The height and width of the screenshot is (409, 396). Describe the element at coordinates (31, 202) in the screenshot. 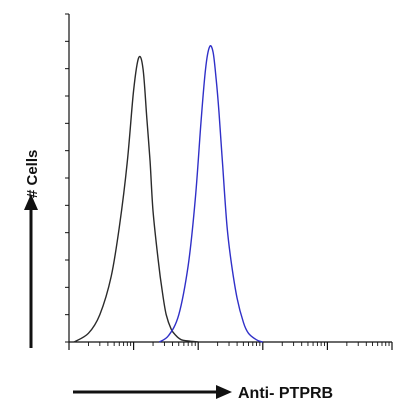

I see `y-axis-arrow-head` at that location.